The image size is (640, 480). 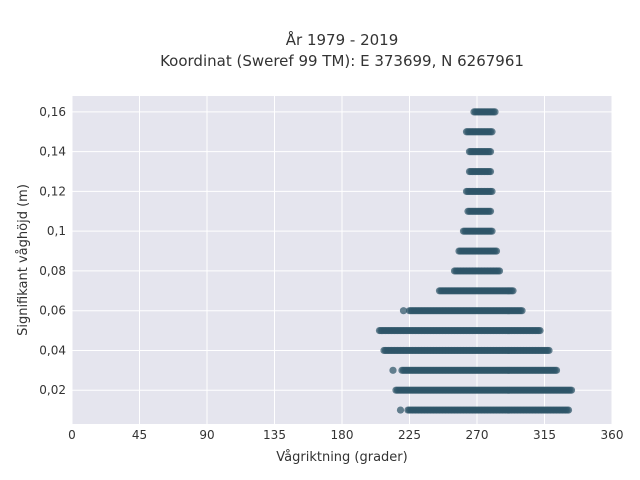 What do you see at coordinates (342, 39) in the screenshot?
I see `chart-title-line1: År 1979 - 2019` at bounding box center [342, 39].